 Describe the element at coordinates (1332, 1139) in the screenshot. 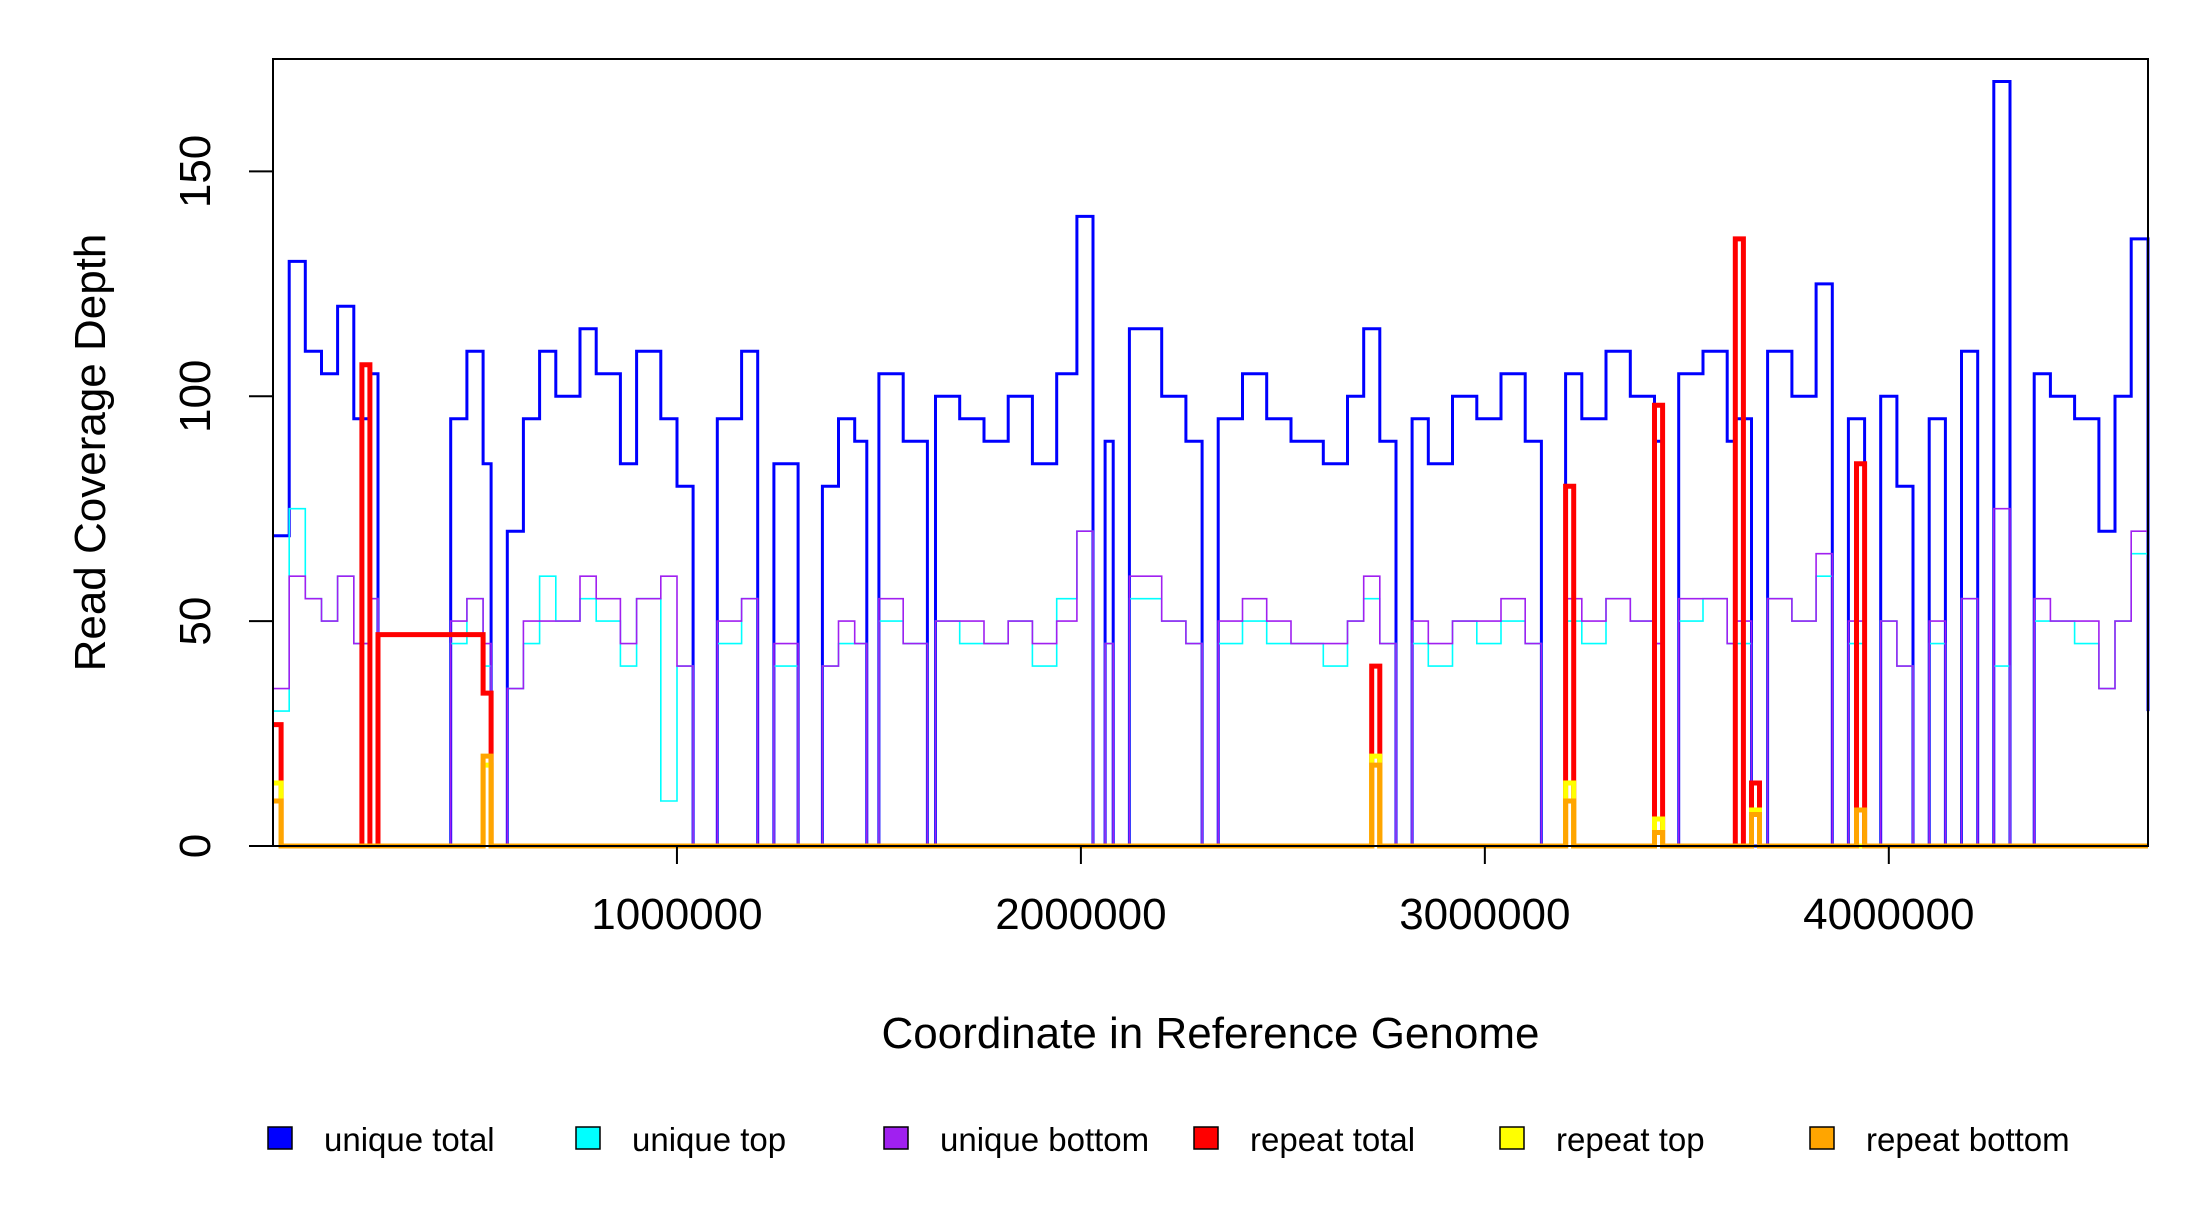

I see `legend-label: repeat total` at that location.